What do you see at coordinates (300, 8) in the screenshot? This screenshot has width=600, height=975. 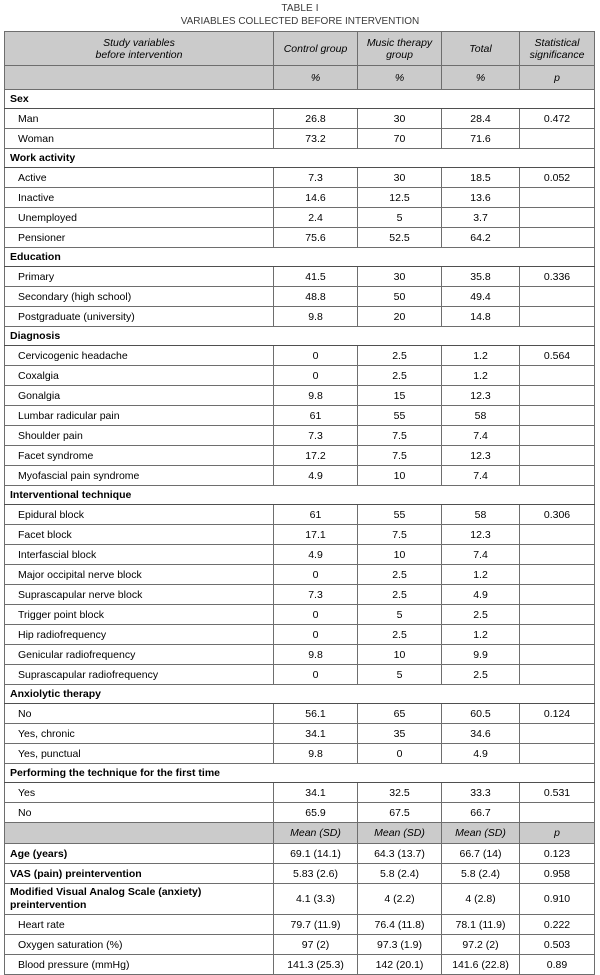 I see `caption-line-1: TABLE I` at bounding box center [300, 8].